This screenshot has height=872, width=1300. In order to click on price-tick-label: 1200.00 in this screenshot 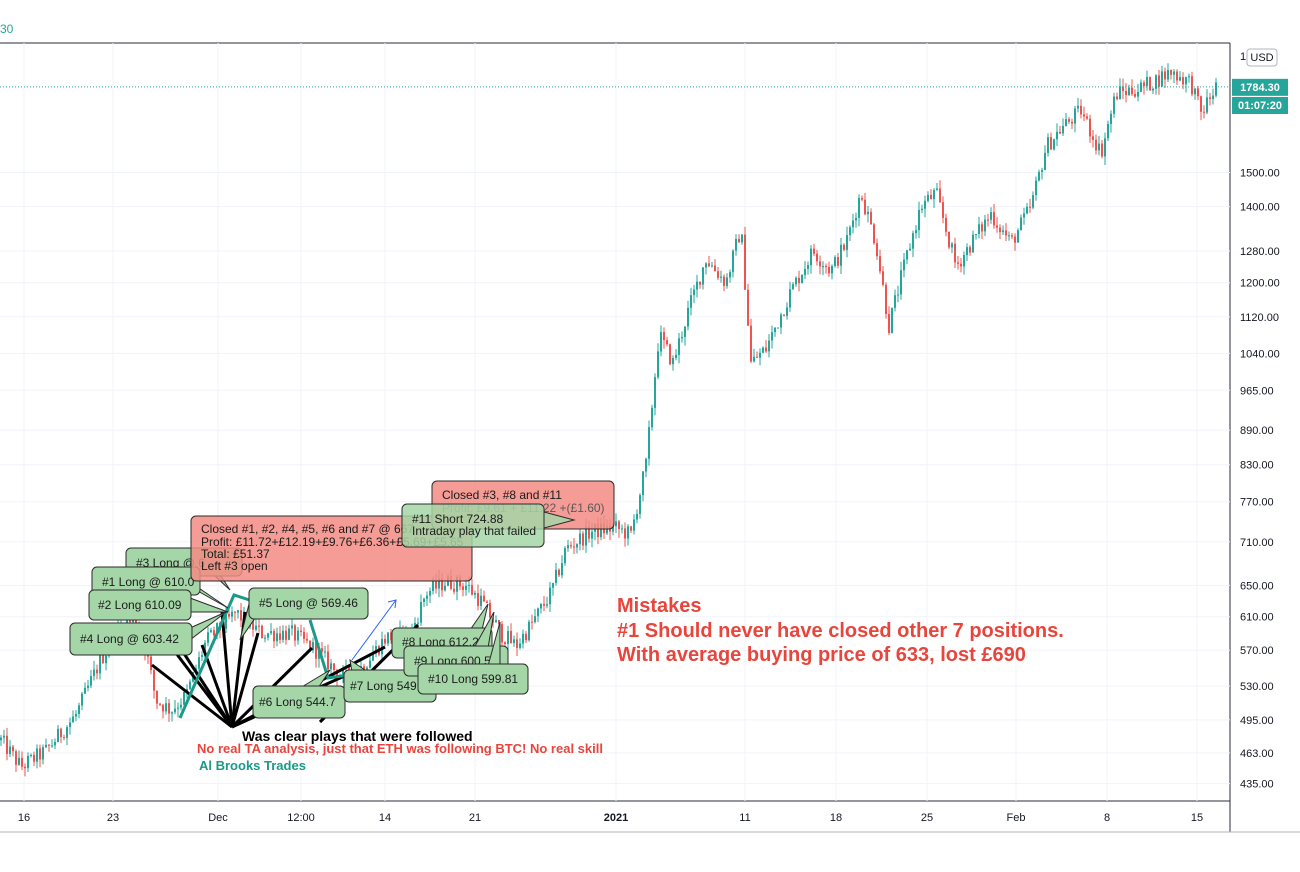, I will do `click(1260, 284)`.